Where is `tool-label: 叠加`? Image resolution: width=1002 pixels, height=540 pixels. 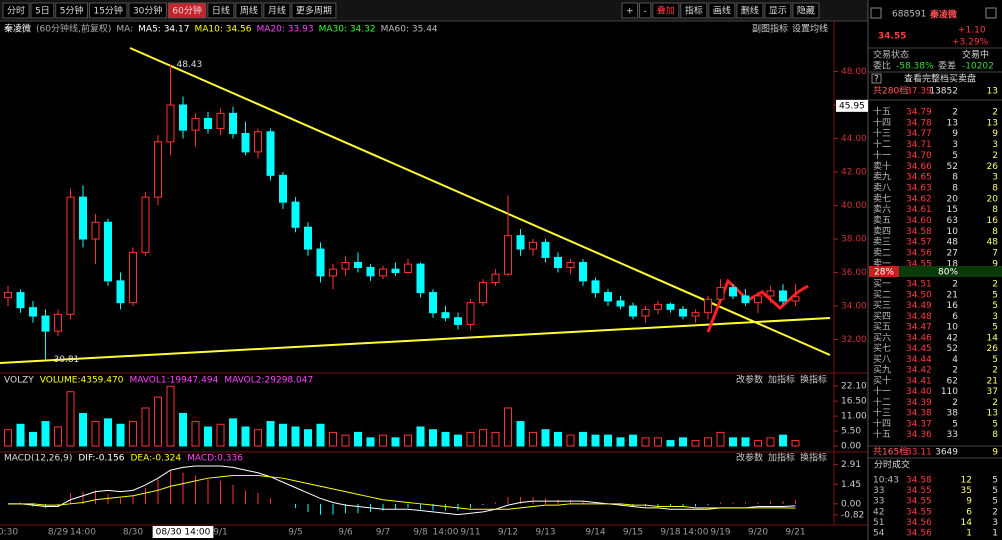 tool-label: 叠加 is located at coordinates (666, 11).